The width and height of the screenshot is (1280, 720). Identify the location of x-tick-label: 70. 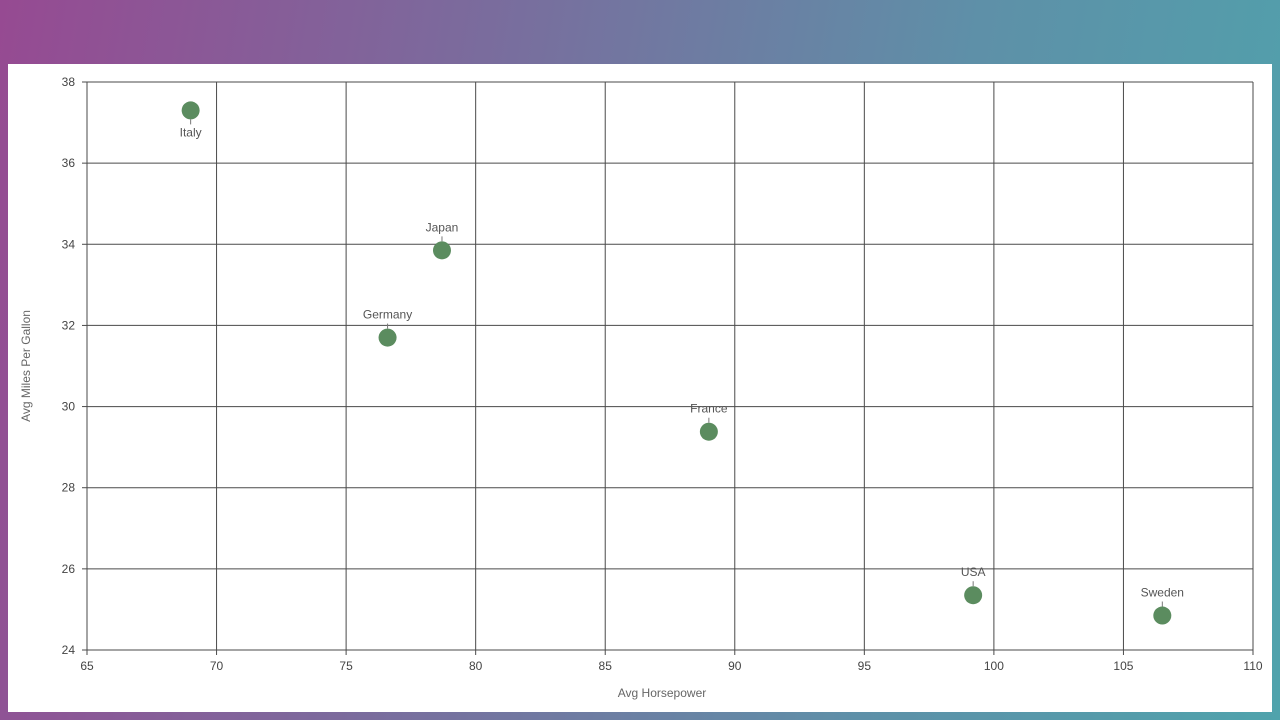
(217, 666).